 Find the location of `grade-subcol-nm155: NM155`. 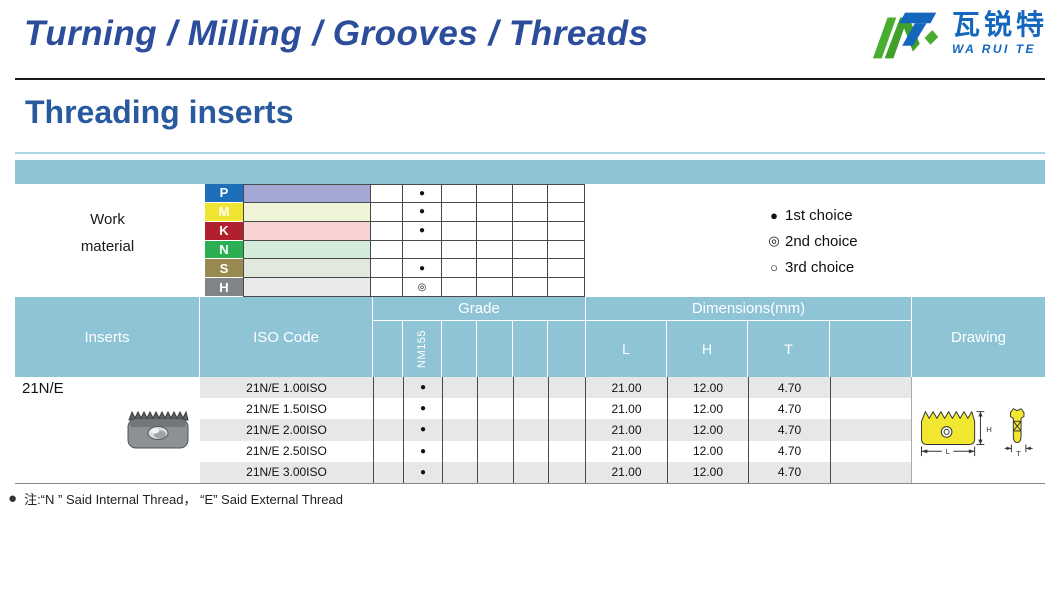

grade-subcol-nm155: NM155 is located at coordinates (422, 349).